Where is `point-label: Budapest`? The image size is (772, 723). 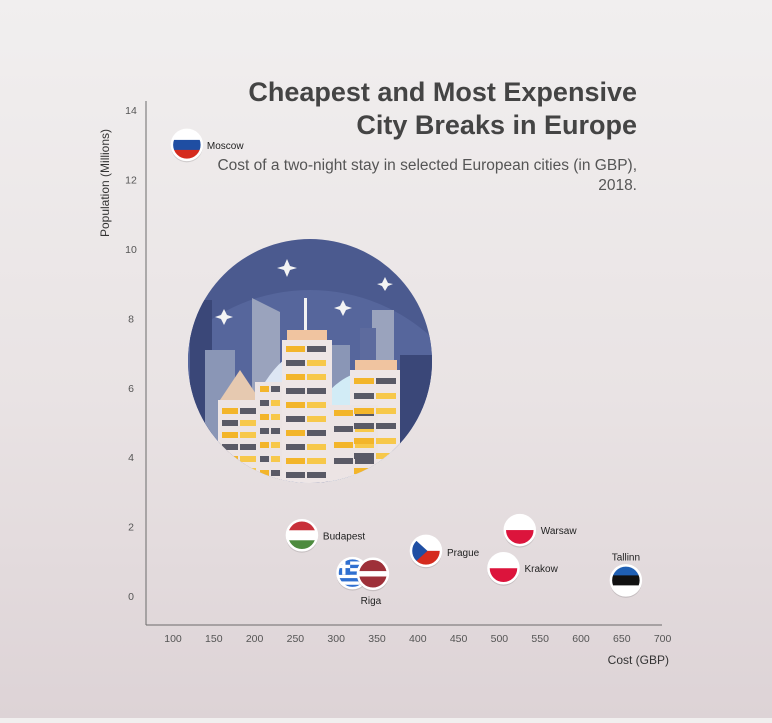 point-label: Budapest is located at coordinates (344, 536).